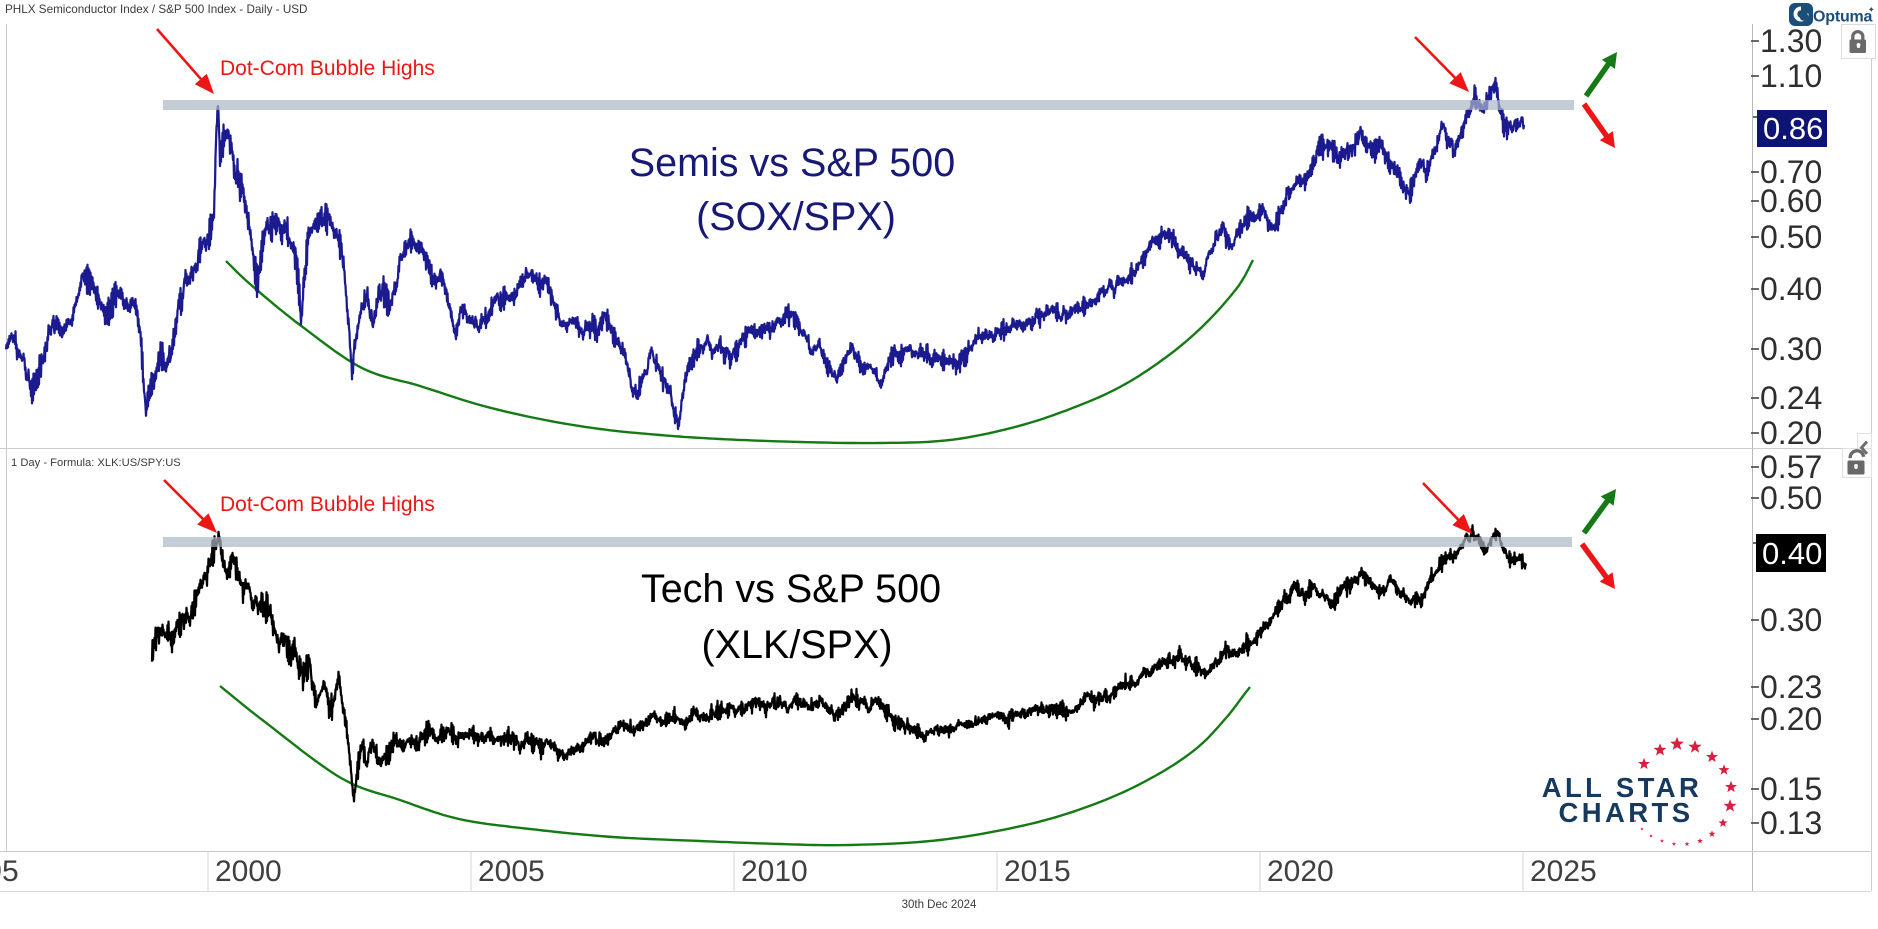 This screenshot has width=1878, height=929. What do you see at coordinates (1563, 871) in the screenshot?
I see `svg-text: 2025` at bounding box center [1563, 871].